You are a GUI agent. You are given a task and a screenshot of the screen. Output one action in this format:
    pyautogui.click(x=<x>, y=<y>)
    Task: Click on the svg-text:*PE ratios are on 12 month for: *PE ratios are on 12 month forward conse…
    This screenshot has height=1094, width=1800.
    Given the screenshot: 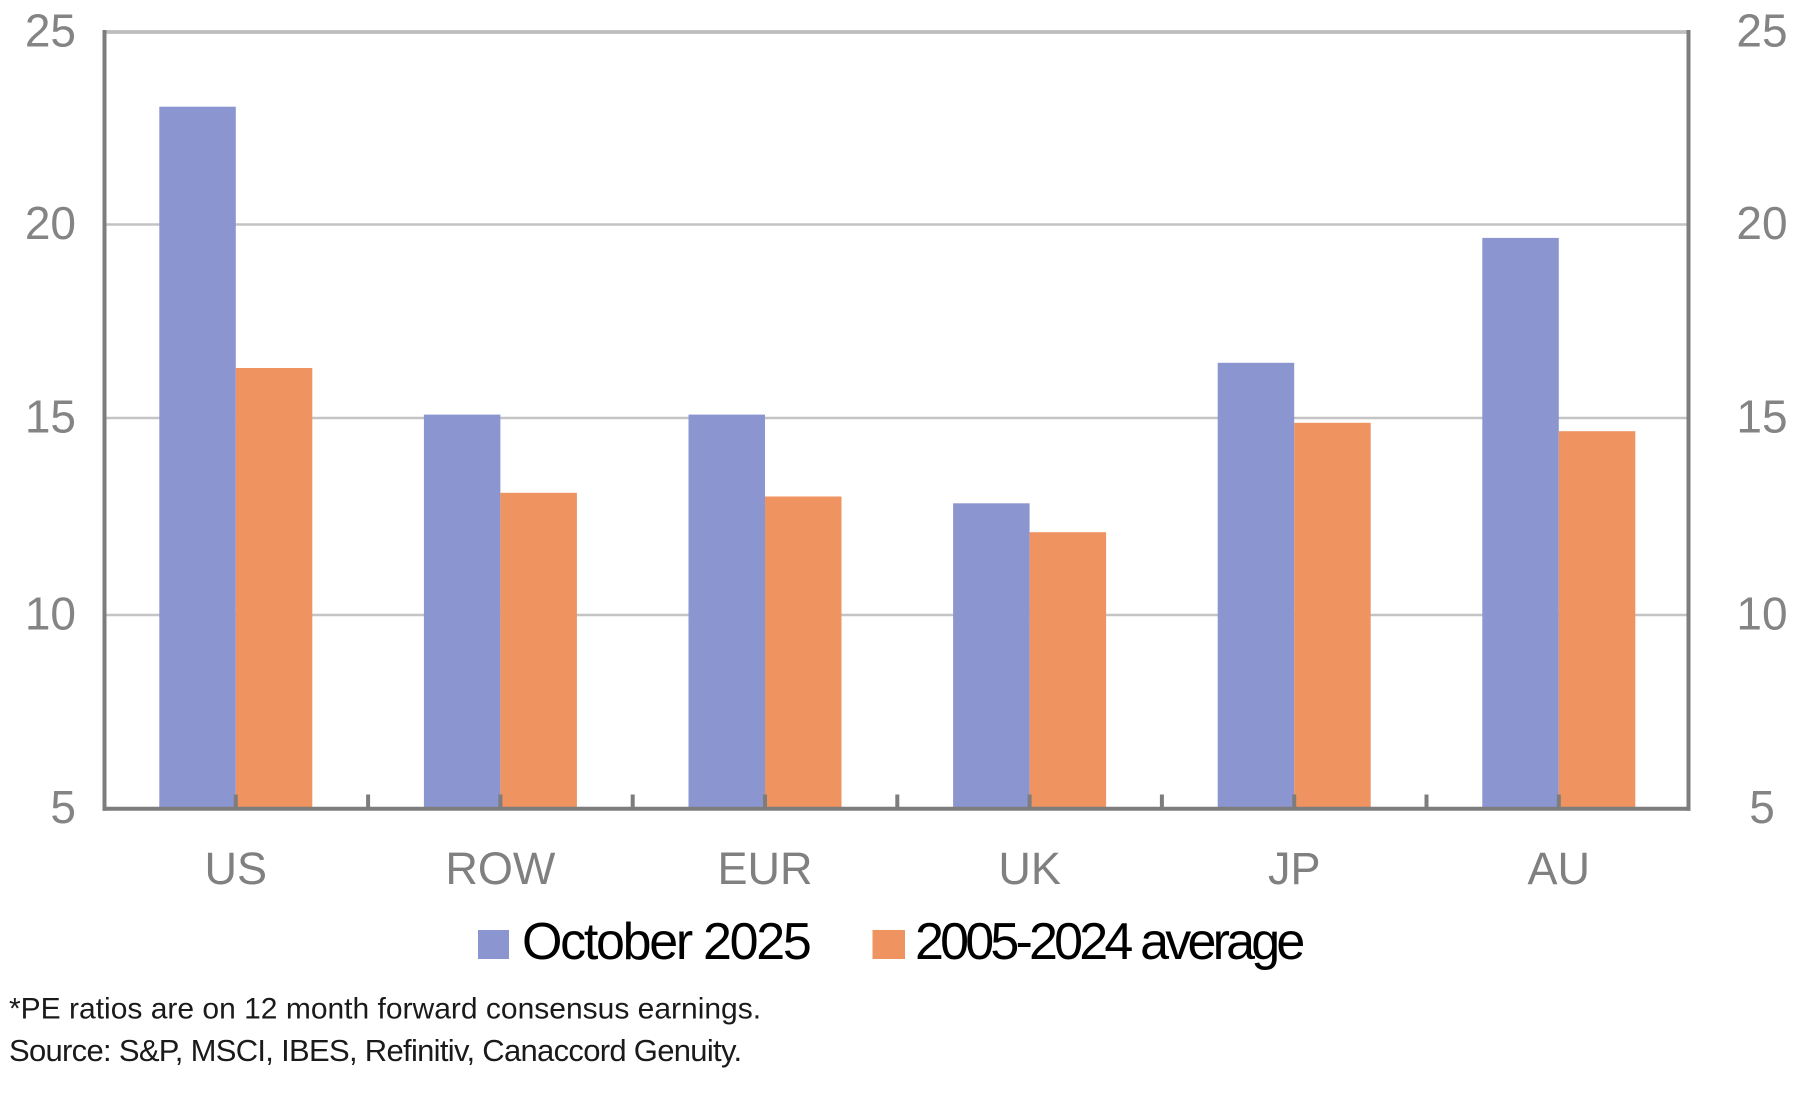 What is the action you would take?
    pyautogui.click(x=385, y=1009)
    